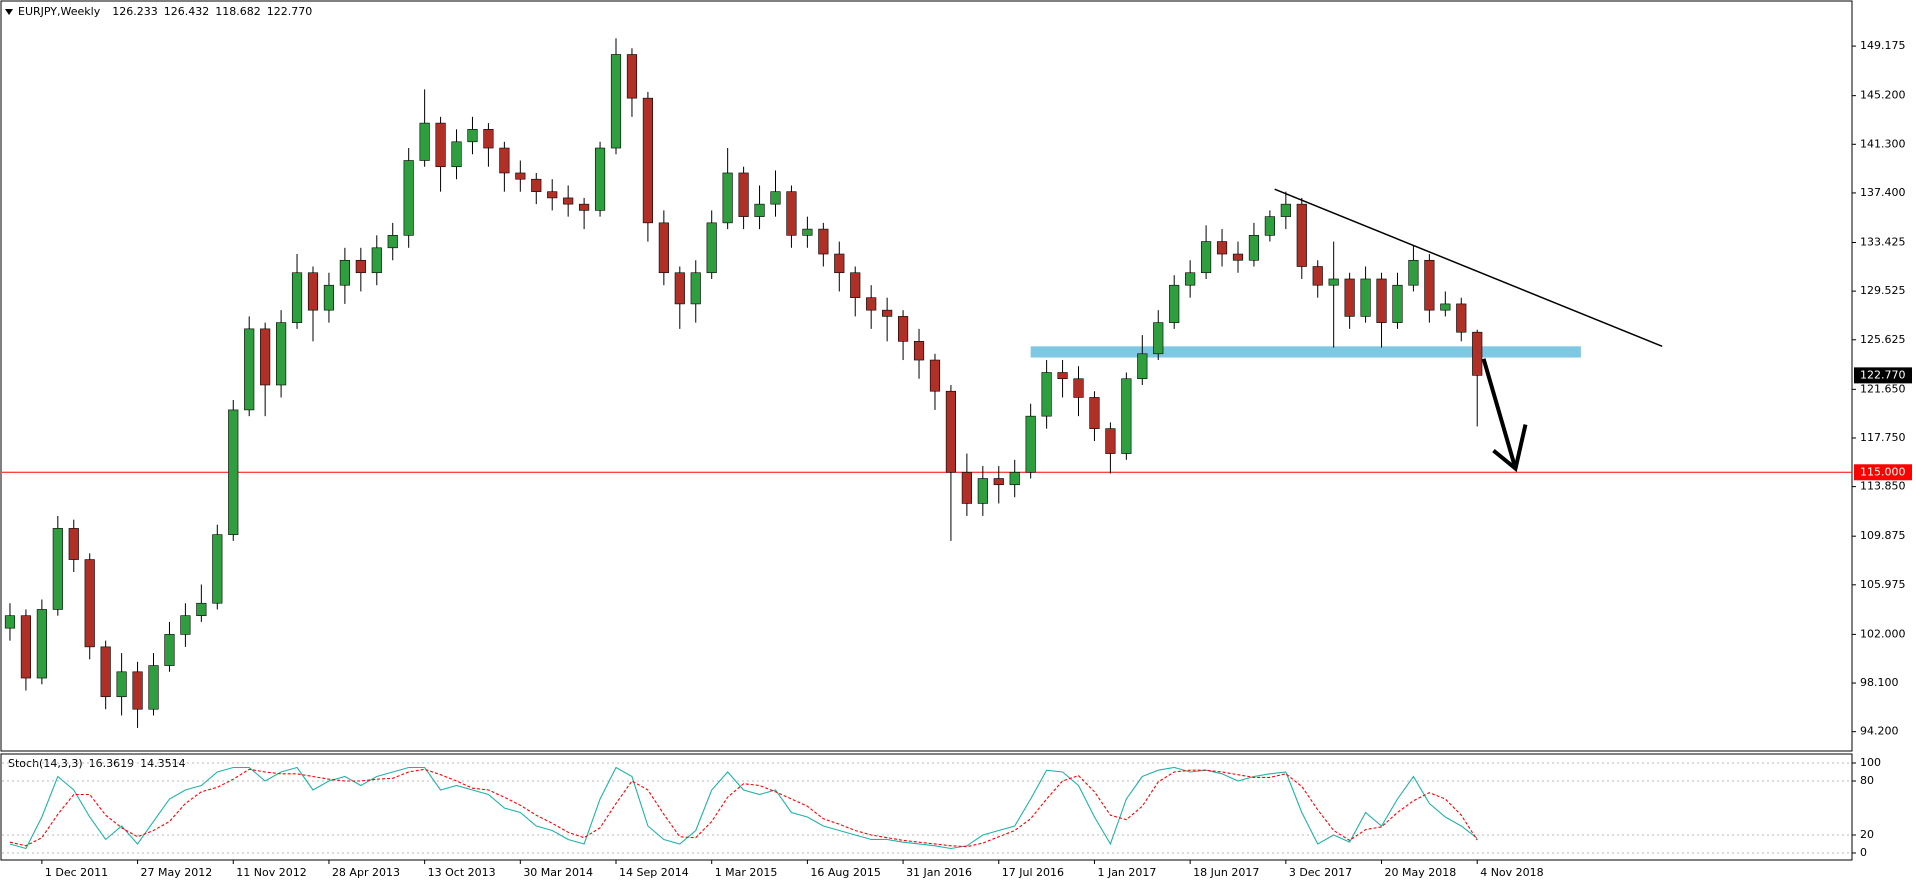 The height and width of the screenshot is (884, 1916). Describe the element at coordinates (9, 12) in the screenshot. I see `header-icon` at that location.